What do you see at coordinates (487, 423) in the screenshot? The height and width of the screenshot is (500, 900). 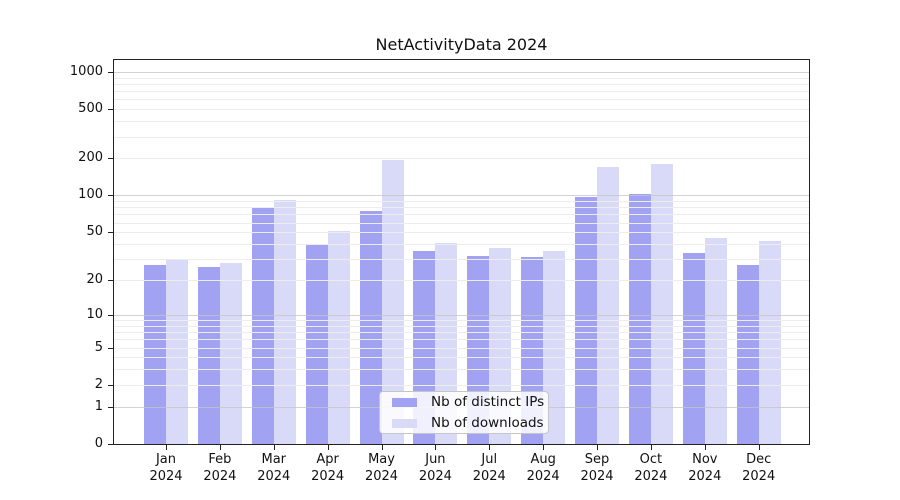 I see `legend-label-downloads: Nb of downloads` at bounding box center [487, 423].